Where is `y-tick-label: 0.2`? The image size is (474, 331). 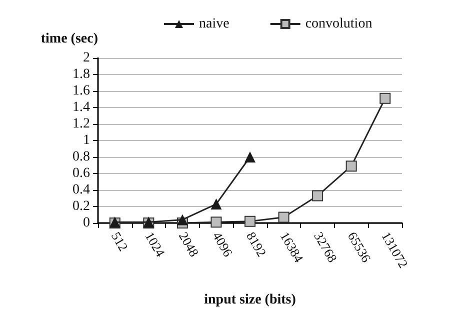 y-tick-label: 0.2 is located at coordinates (81, 206).